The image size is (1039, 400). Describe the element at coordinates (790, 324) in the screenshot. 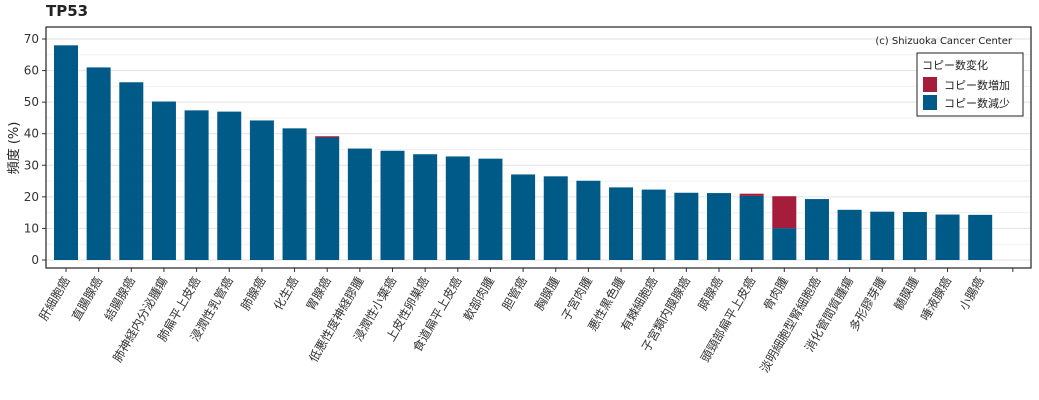

I see `x-tick-label: 淡明細胞型腎細胞癌` at that location.